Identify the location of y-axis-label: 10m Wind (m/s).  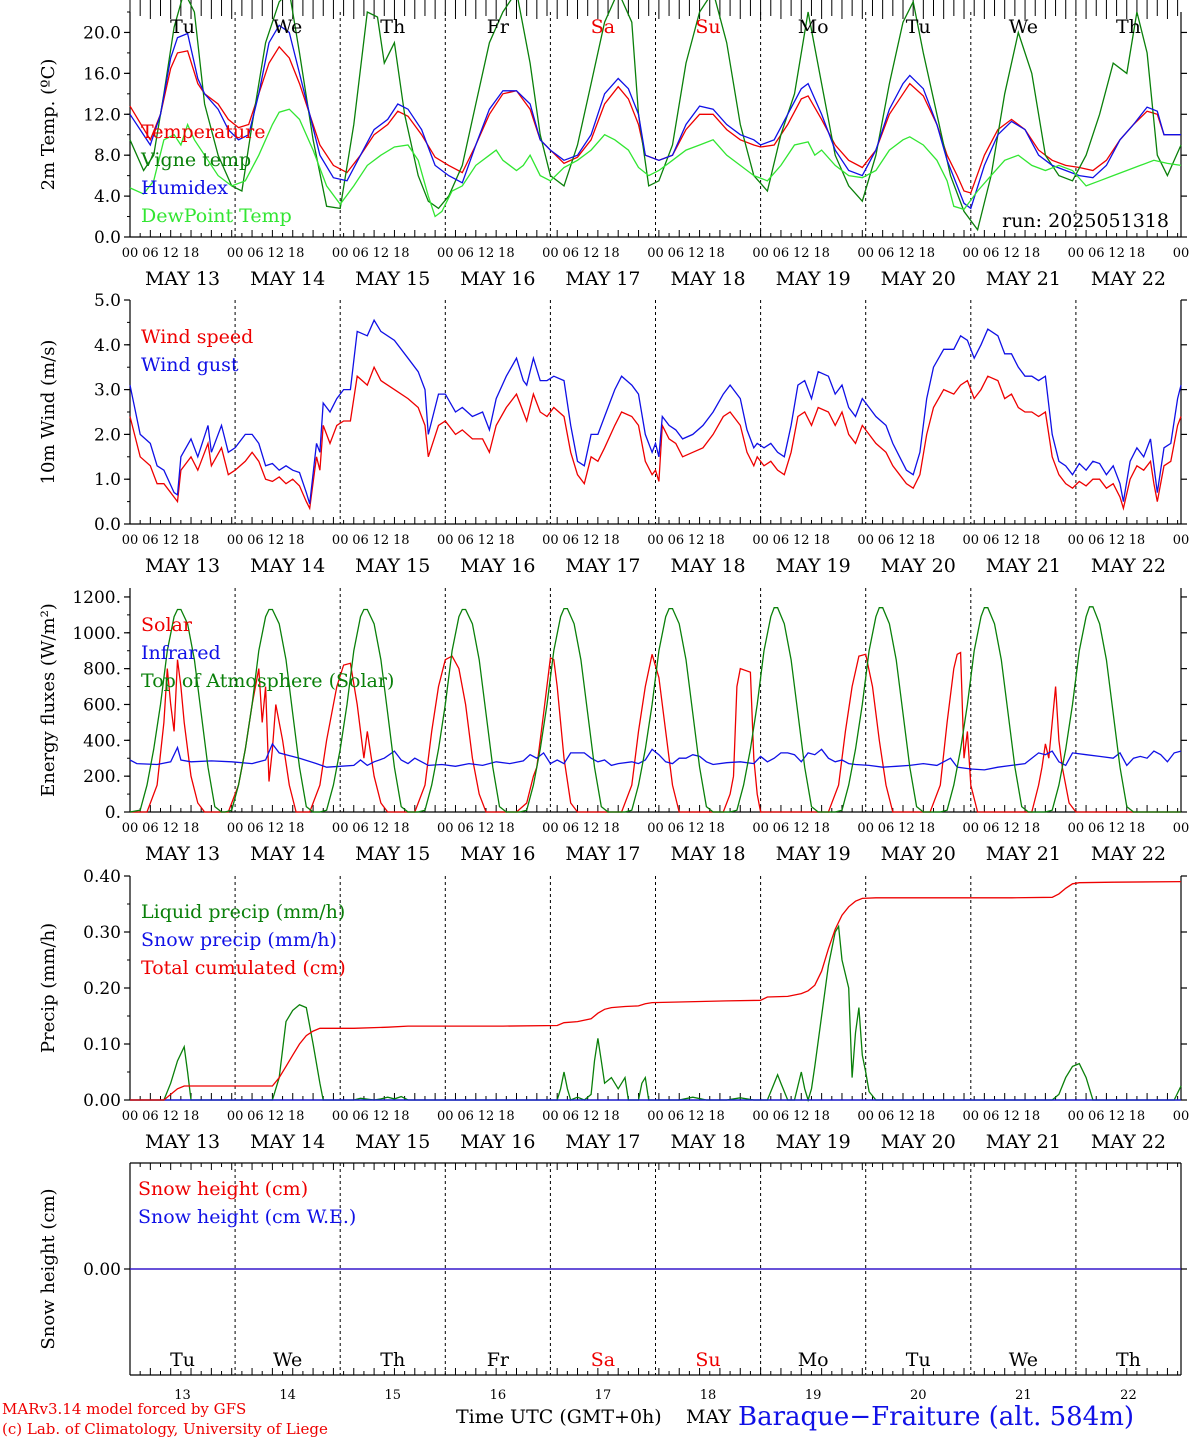
(48, 412).